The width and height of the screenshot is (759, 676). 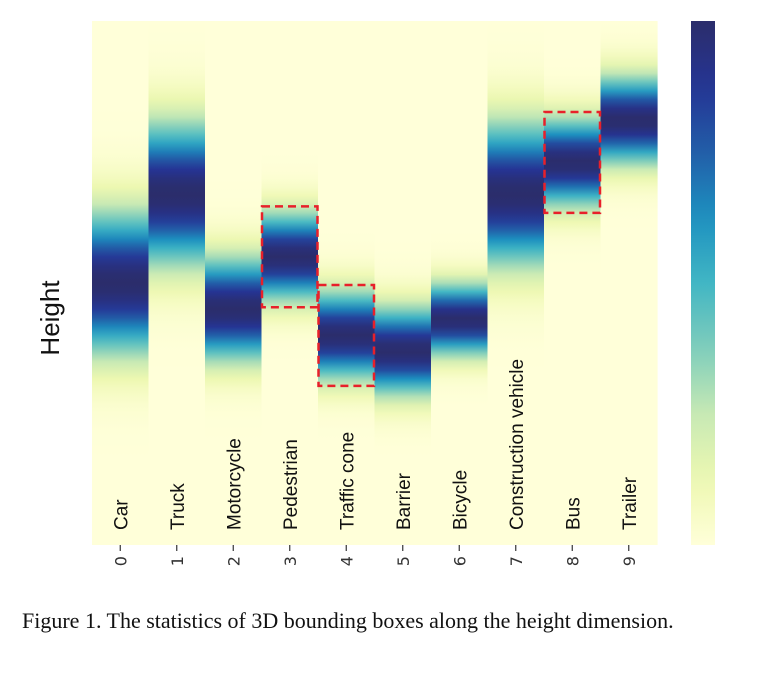 I want to click on x-tick-label-7: 7, so click(x=516, y=561).